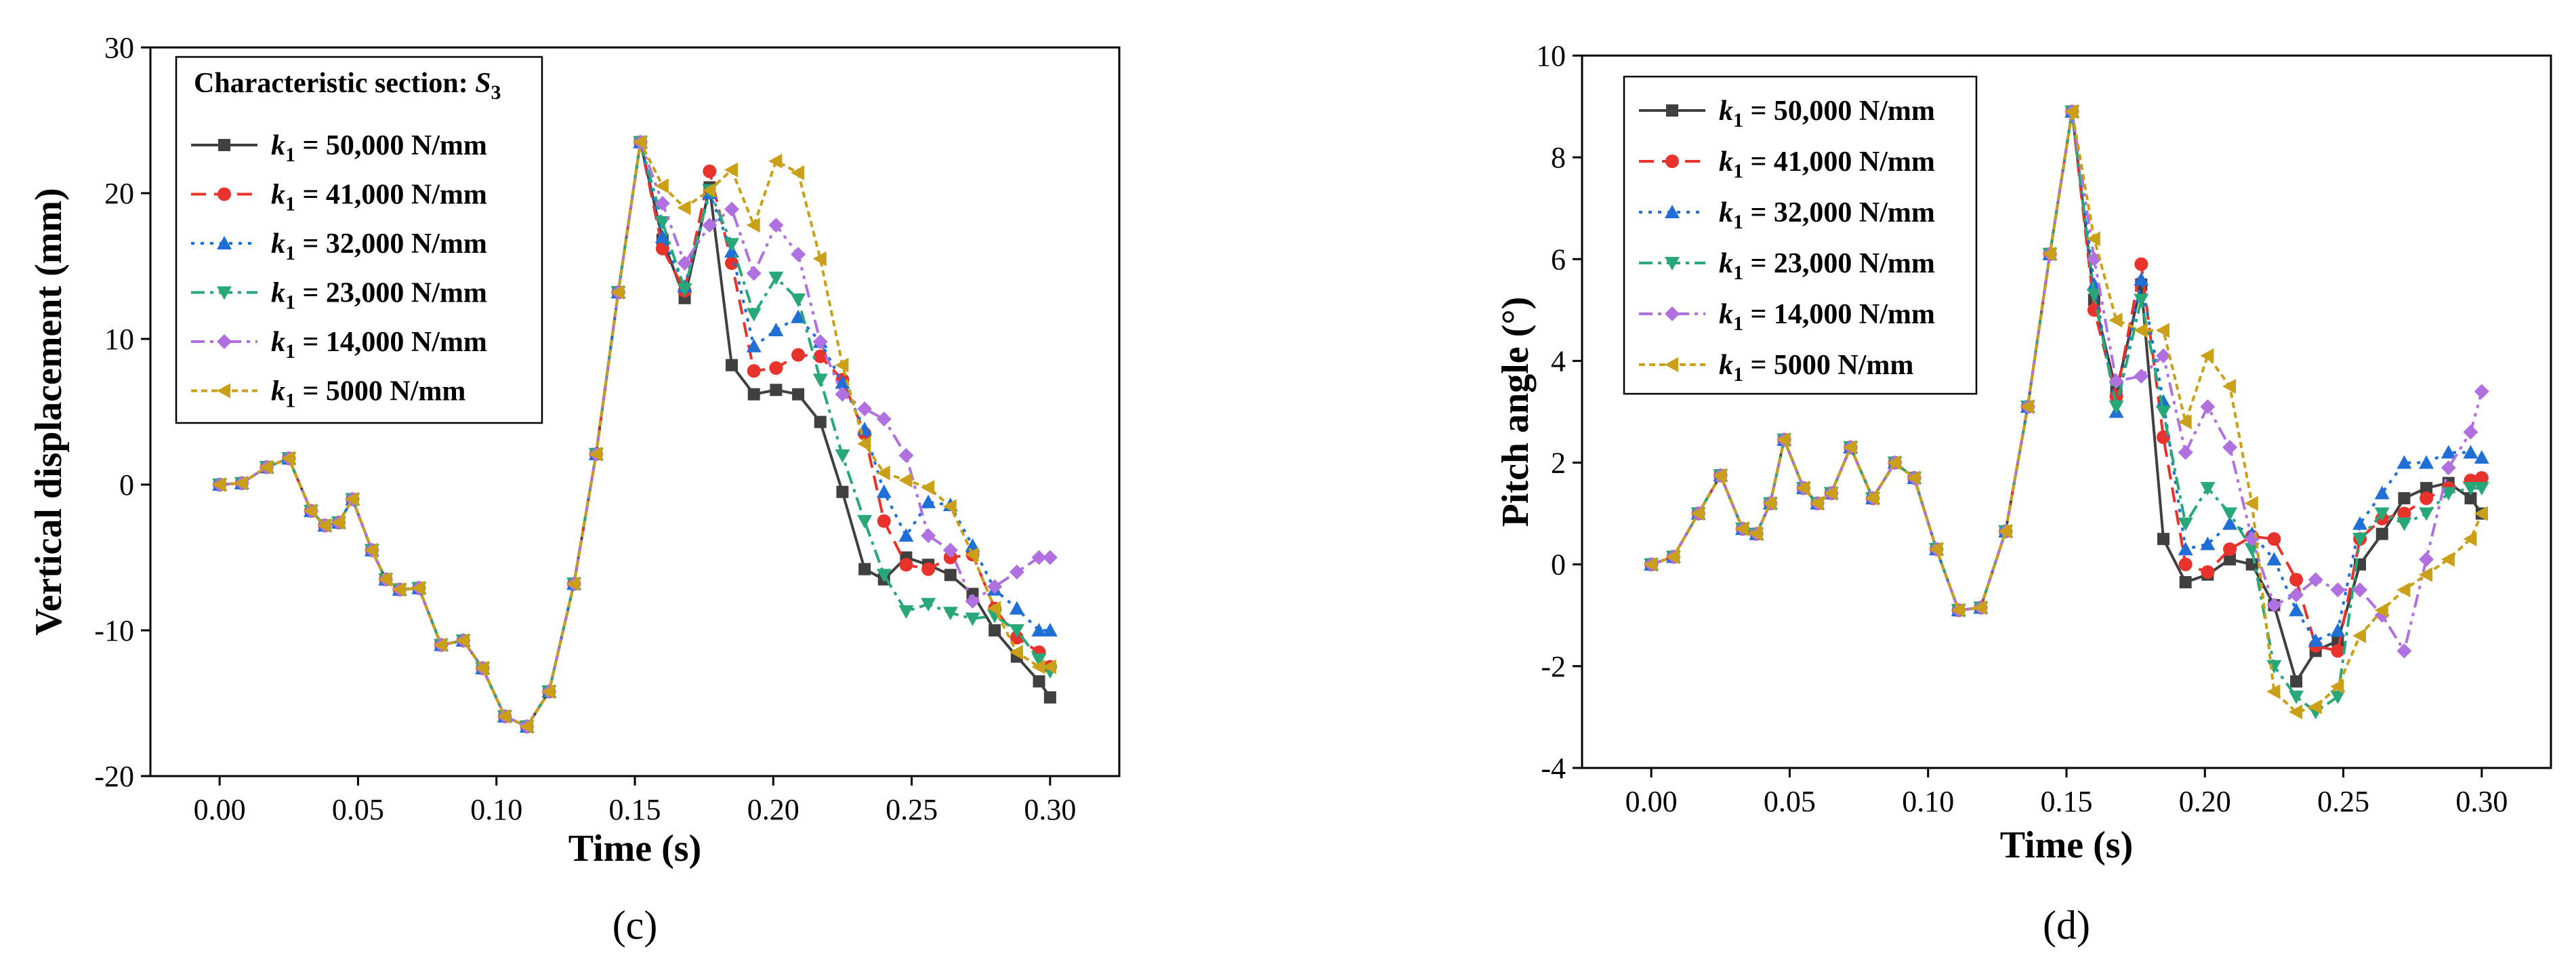 The height and width of the screenshot is (974, 2576). Describe the element at coordinates (1816, 368) in the screenshot. I see `legend-label: k1 = 5000 N/mm` at that location.